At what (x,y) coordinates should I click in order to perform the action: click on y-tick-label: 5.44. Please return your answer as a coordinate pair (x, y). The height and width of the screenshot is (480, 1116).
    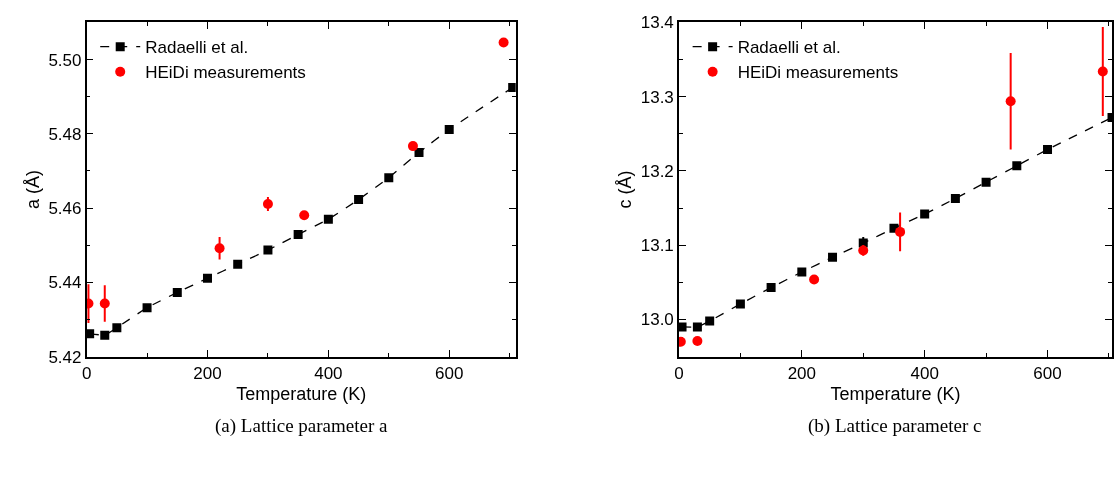
    Looking at the image, I should click on (65, 283).